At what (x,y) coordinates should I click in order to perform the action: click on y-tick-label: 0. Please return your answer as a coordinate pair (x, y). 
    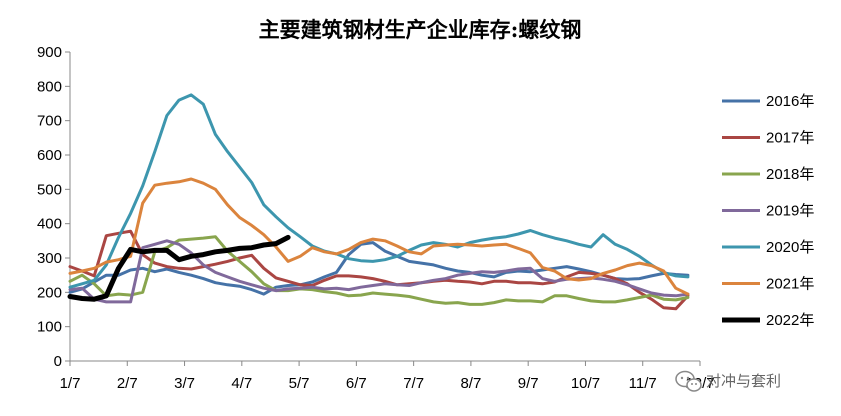
    Looking at the image, I should click on (58, 361).